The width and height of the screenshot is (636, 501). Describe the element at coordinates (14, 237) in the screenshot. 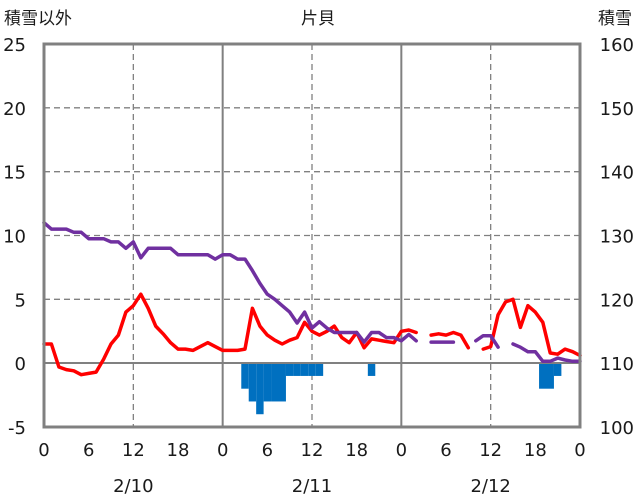

I see `left-tick-label: 10` at that location.